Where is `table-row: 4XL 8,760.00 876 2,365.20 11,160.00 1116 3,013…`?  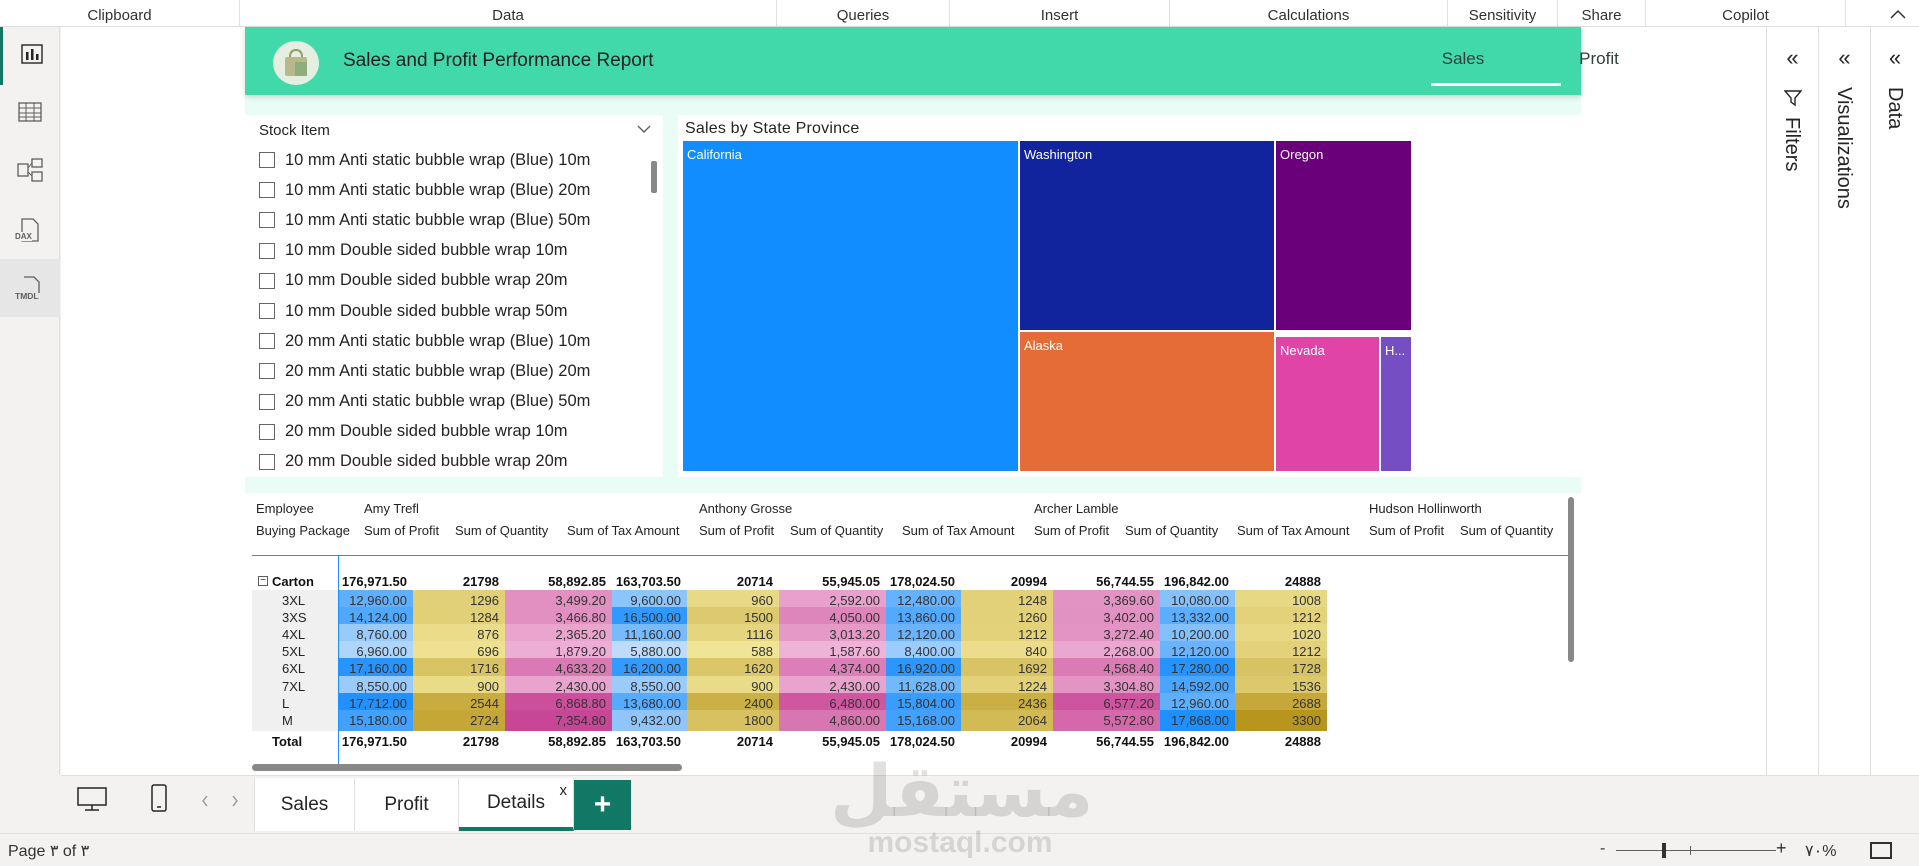 table-row: 4XL 8,760.00 876 2,365.20 11,160.00 1116 3,013… is located at coordinates (912, 635).